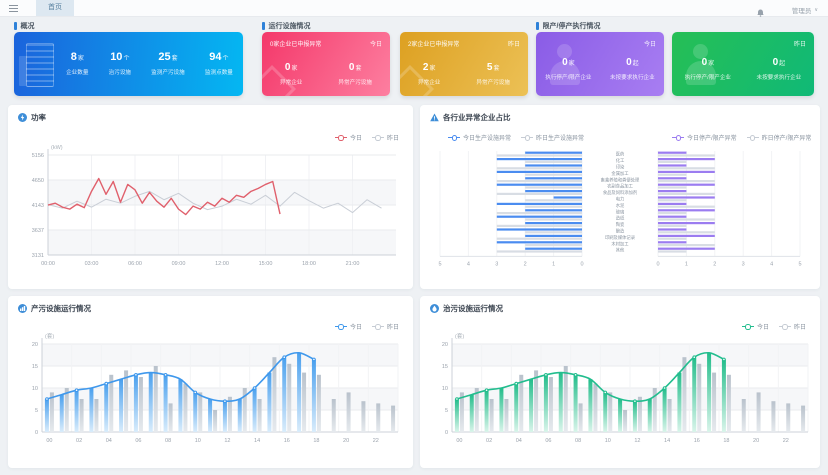 The image size is (828, 475). I want to click on svg-text: 06:00, so click(135, 264).